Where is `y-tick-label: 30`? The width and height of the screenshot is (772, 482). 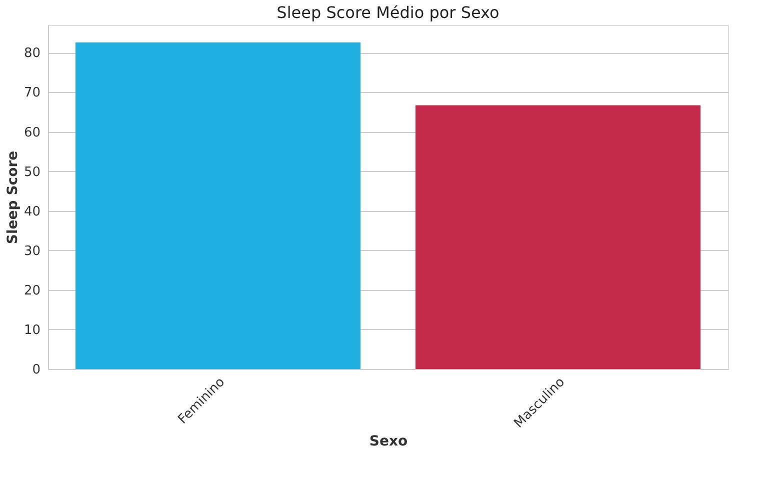
y-tick-label: 30 is located at coordinates (32, 251).